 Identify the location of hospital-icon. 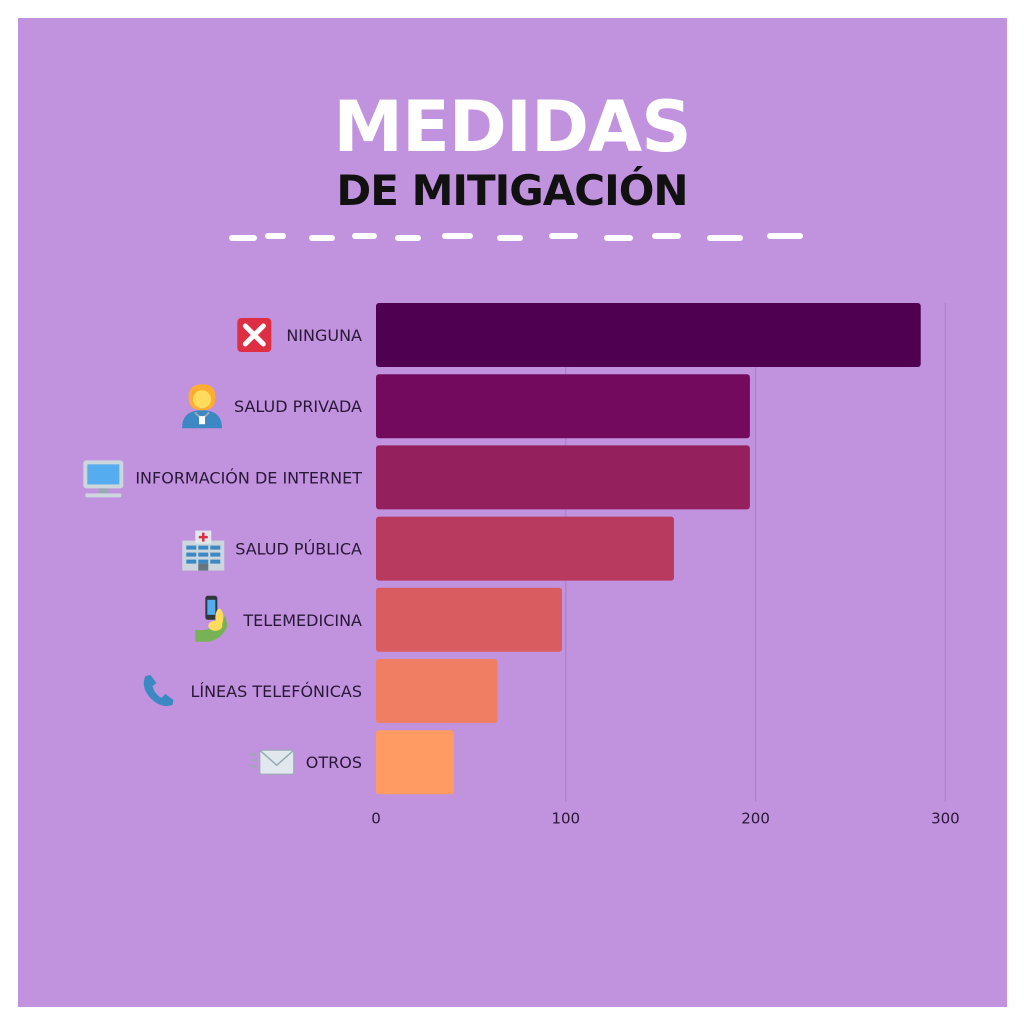
(203, 550).